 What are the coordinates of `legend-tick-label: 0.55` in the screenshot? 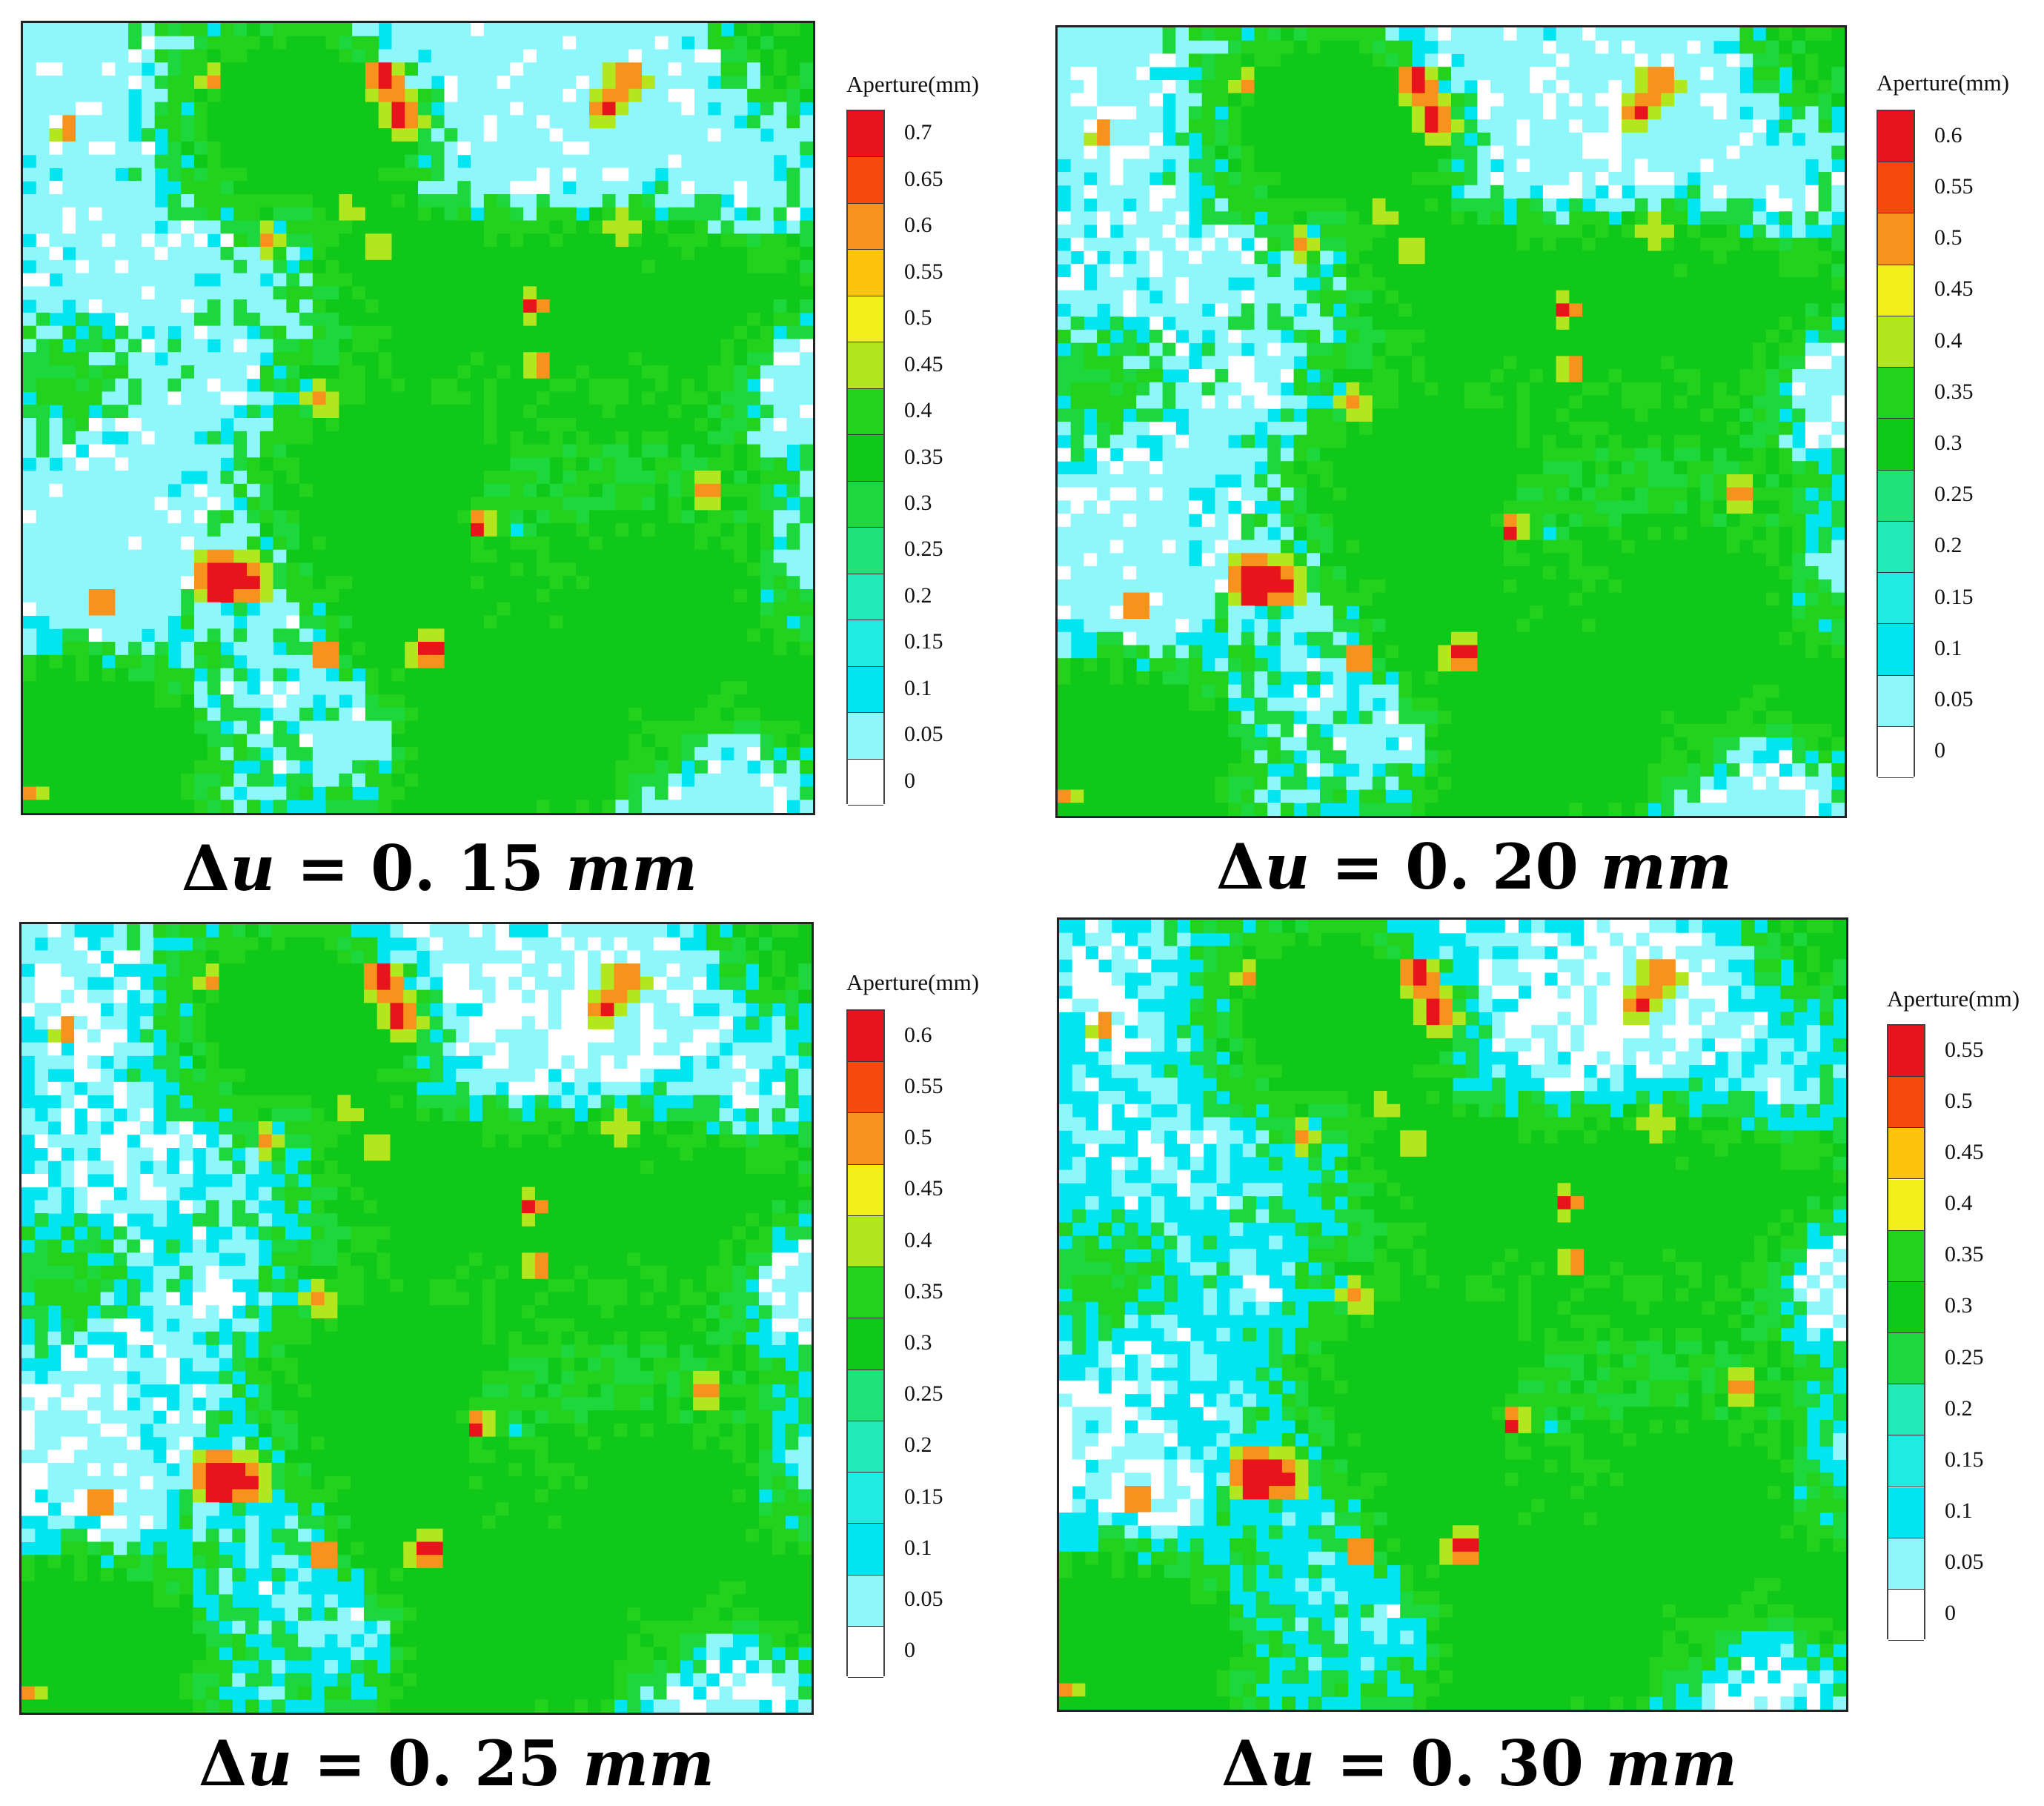 It's located at (923, 272).